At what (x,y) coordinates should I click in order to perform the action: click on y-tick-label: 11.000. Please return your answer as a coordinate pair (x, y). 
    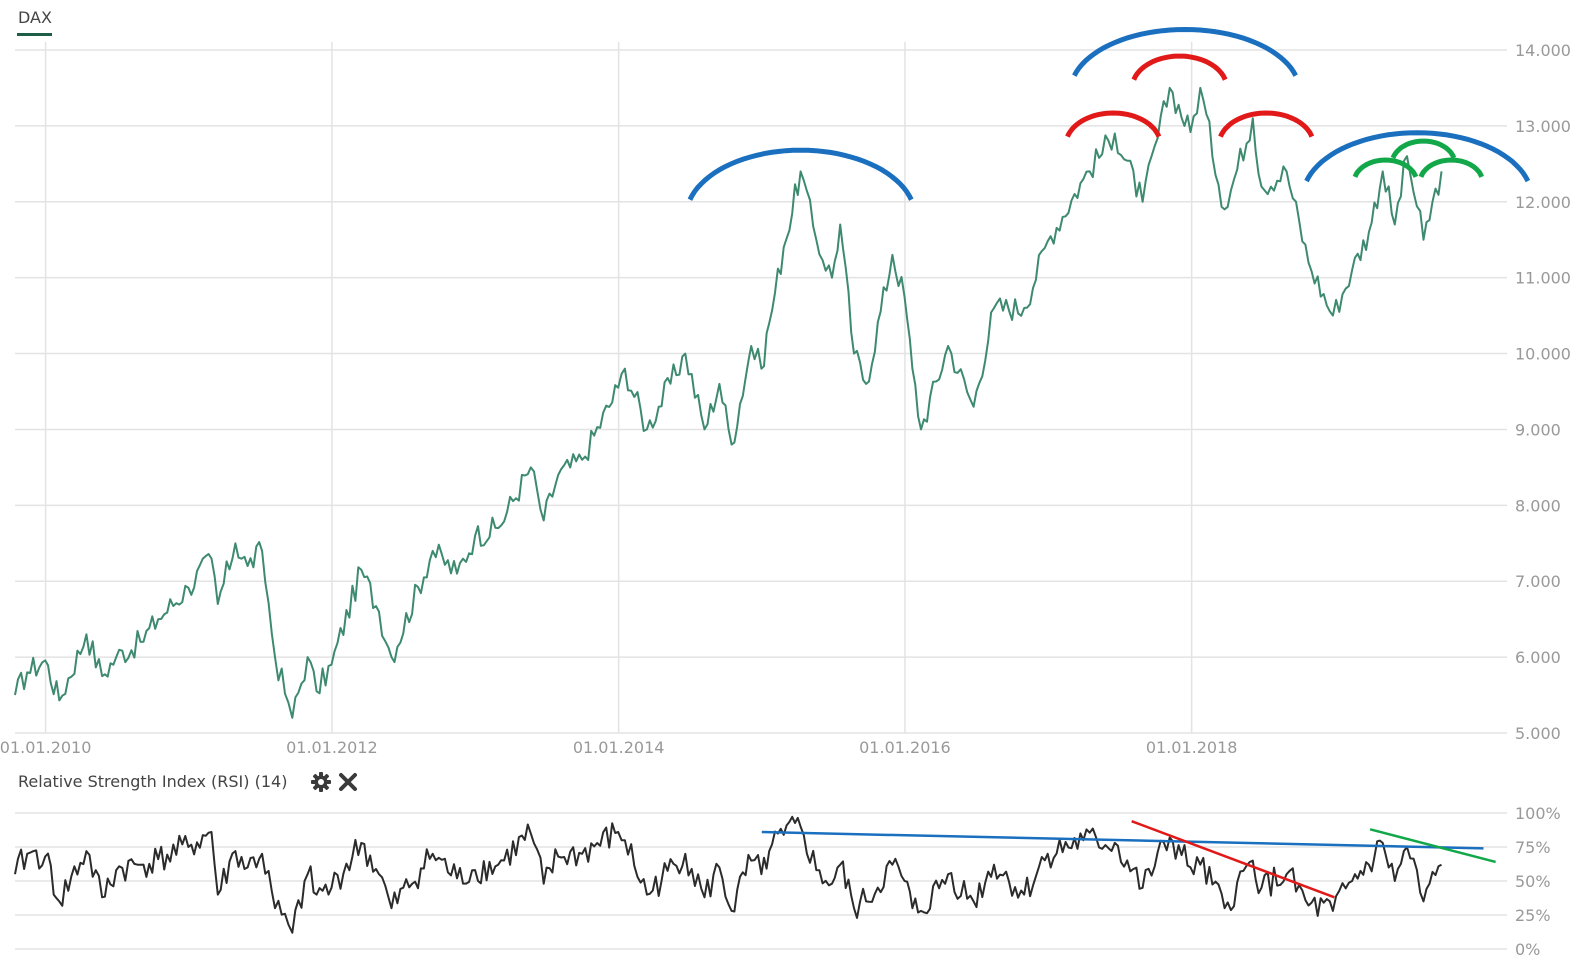
    Looking at the image, I should click on (1543, 278).